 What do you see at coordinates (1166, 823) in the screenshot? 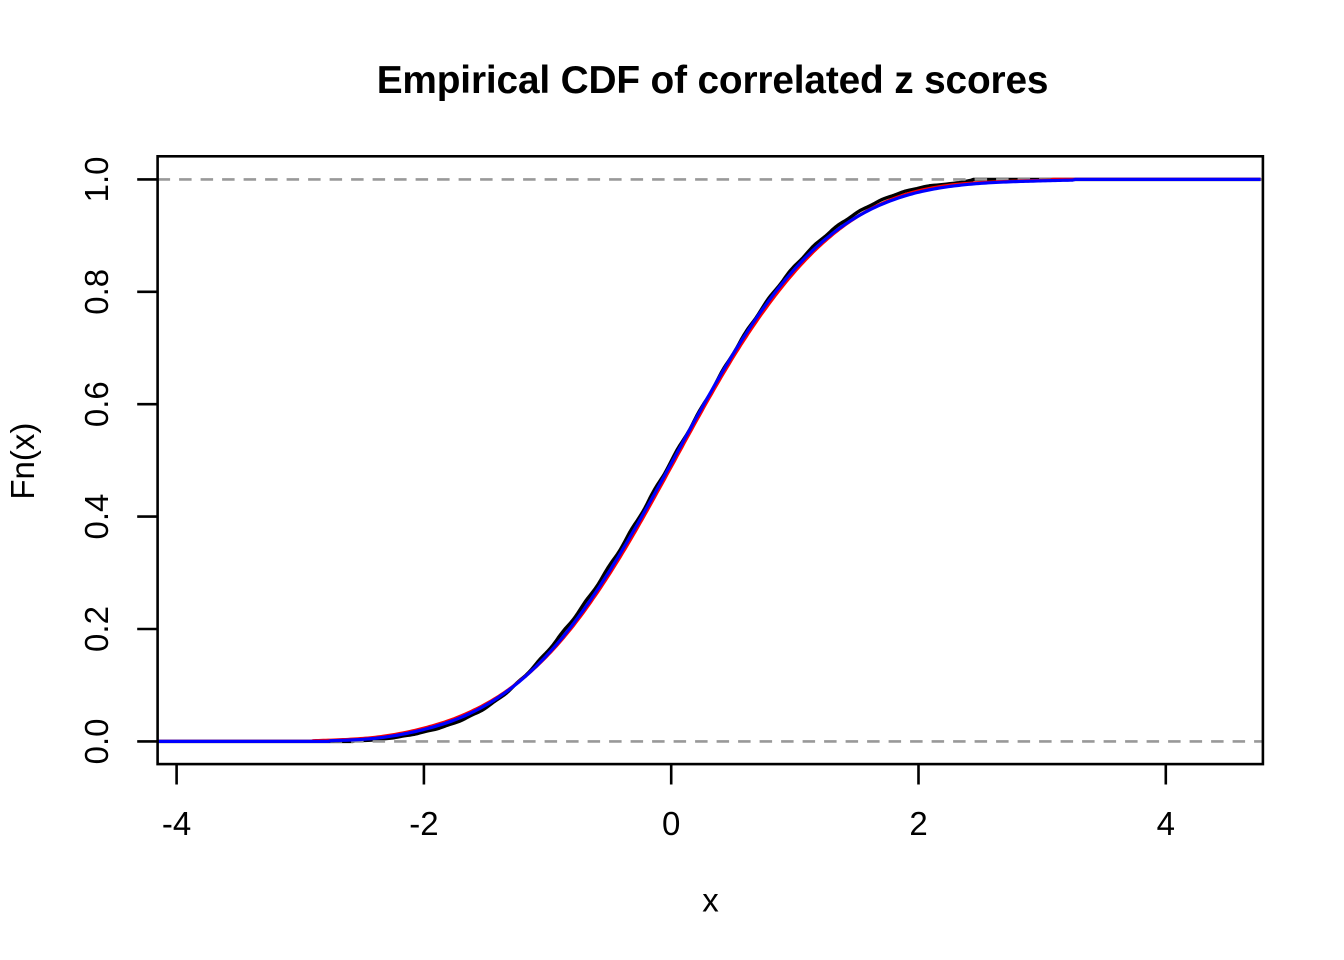
I see `svg-text: 4` at bounding box center [1166, 823].